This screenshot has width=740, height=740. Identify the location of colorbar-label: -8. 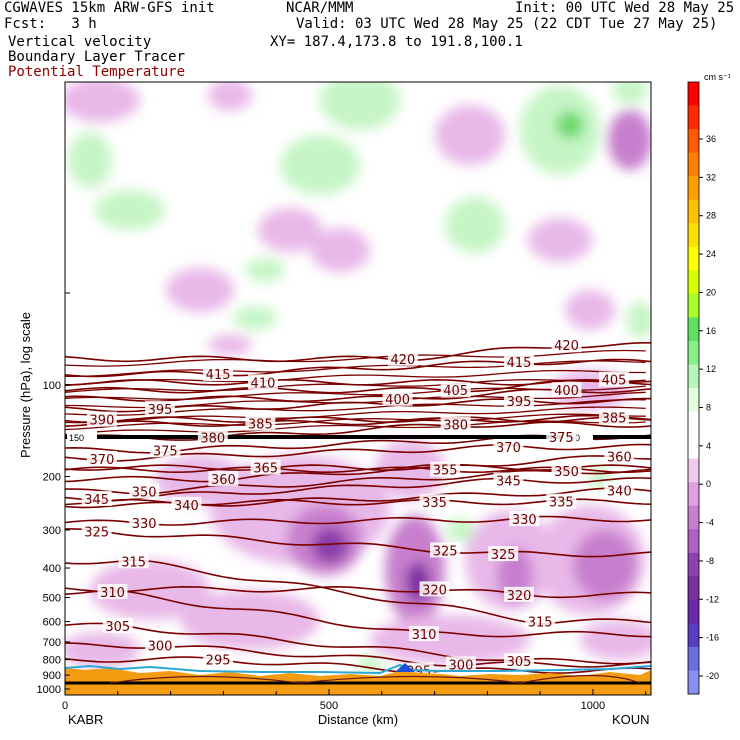
(710, 561).